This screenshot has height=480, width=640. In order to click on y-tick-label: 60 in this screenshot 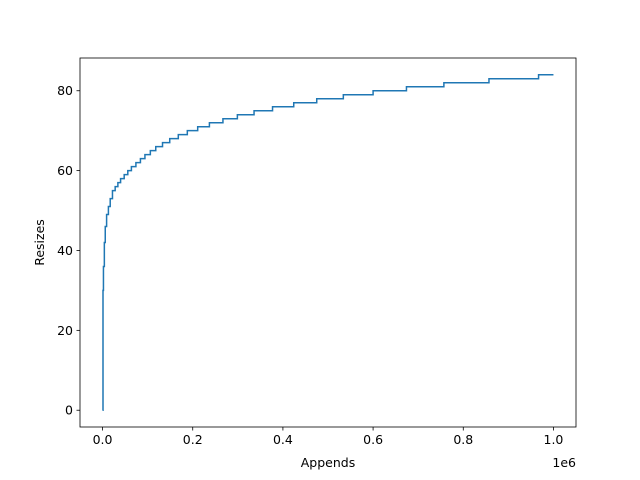, I will do `click(65, 170)`.